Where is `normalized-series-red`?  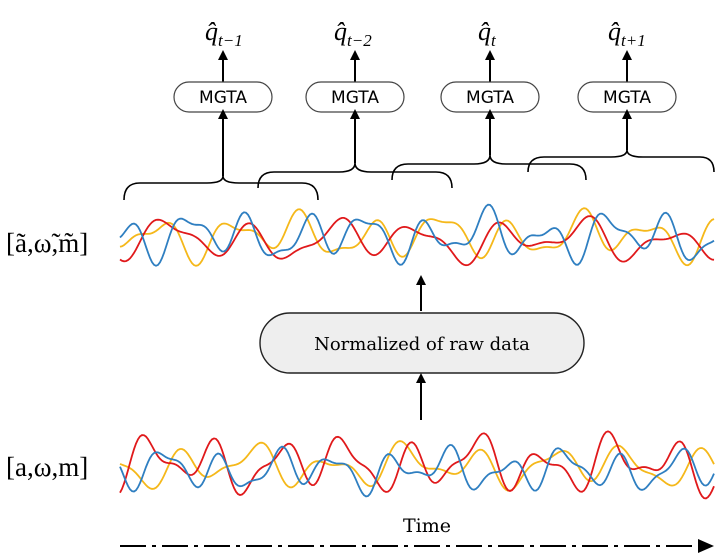 normalized-series-red is located at coordinates (417, 241).